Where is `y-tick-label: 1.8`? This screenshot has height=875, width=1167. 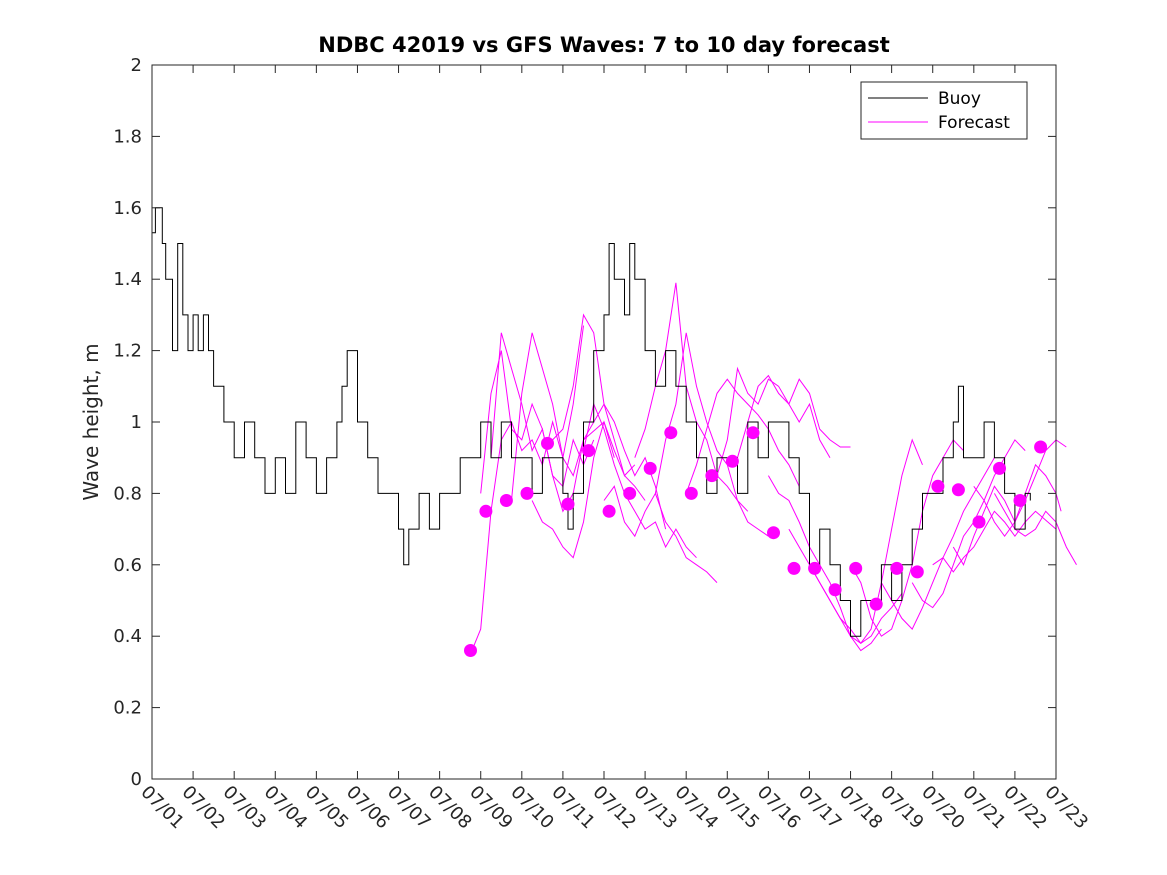 y-tick-label: 1.8 is located at coordinates (127, 136).